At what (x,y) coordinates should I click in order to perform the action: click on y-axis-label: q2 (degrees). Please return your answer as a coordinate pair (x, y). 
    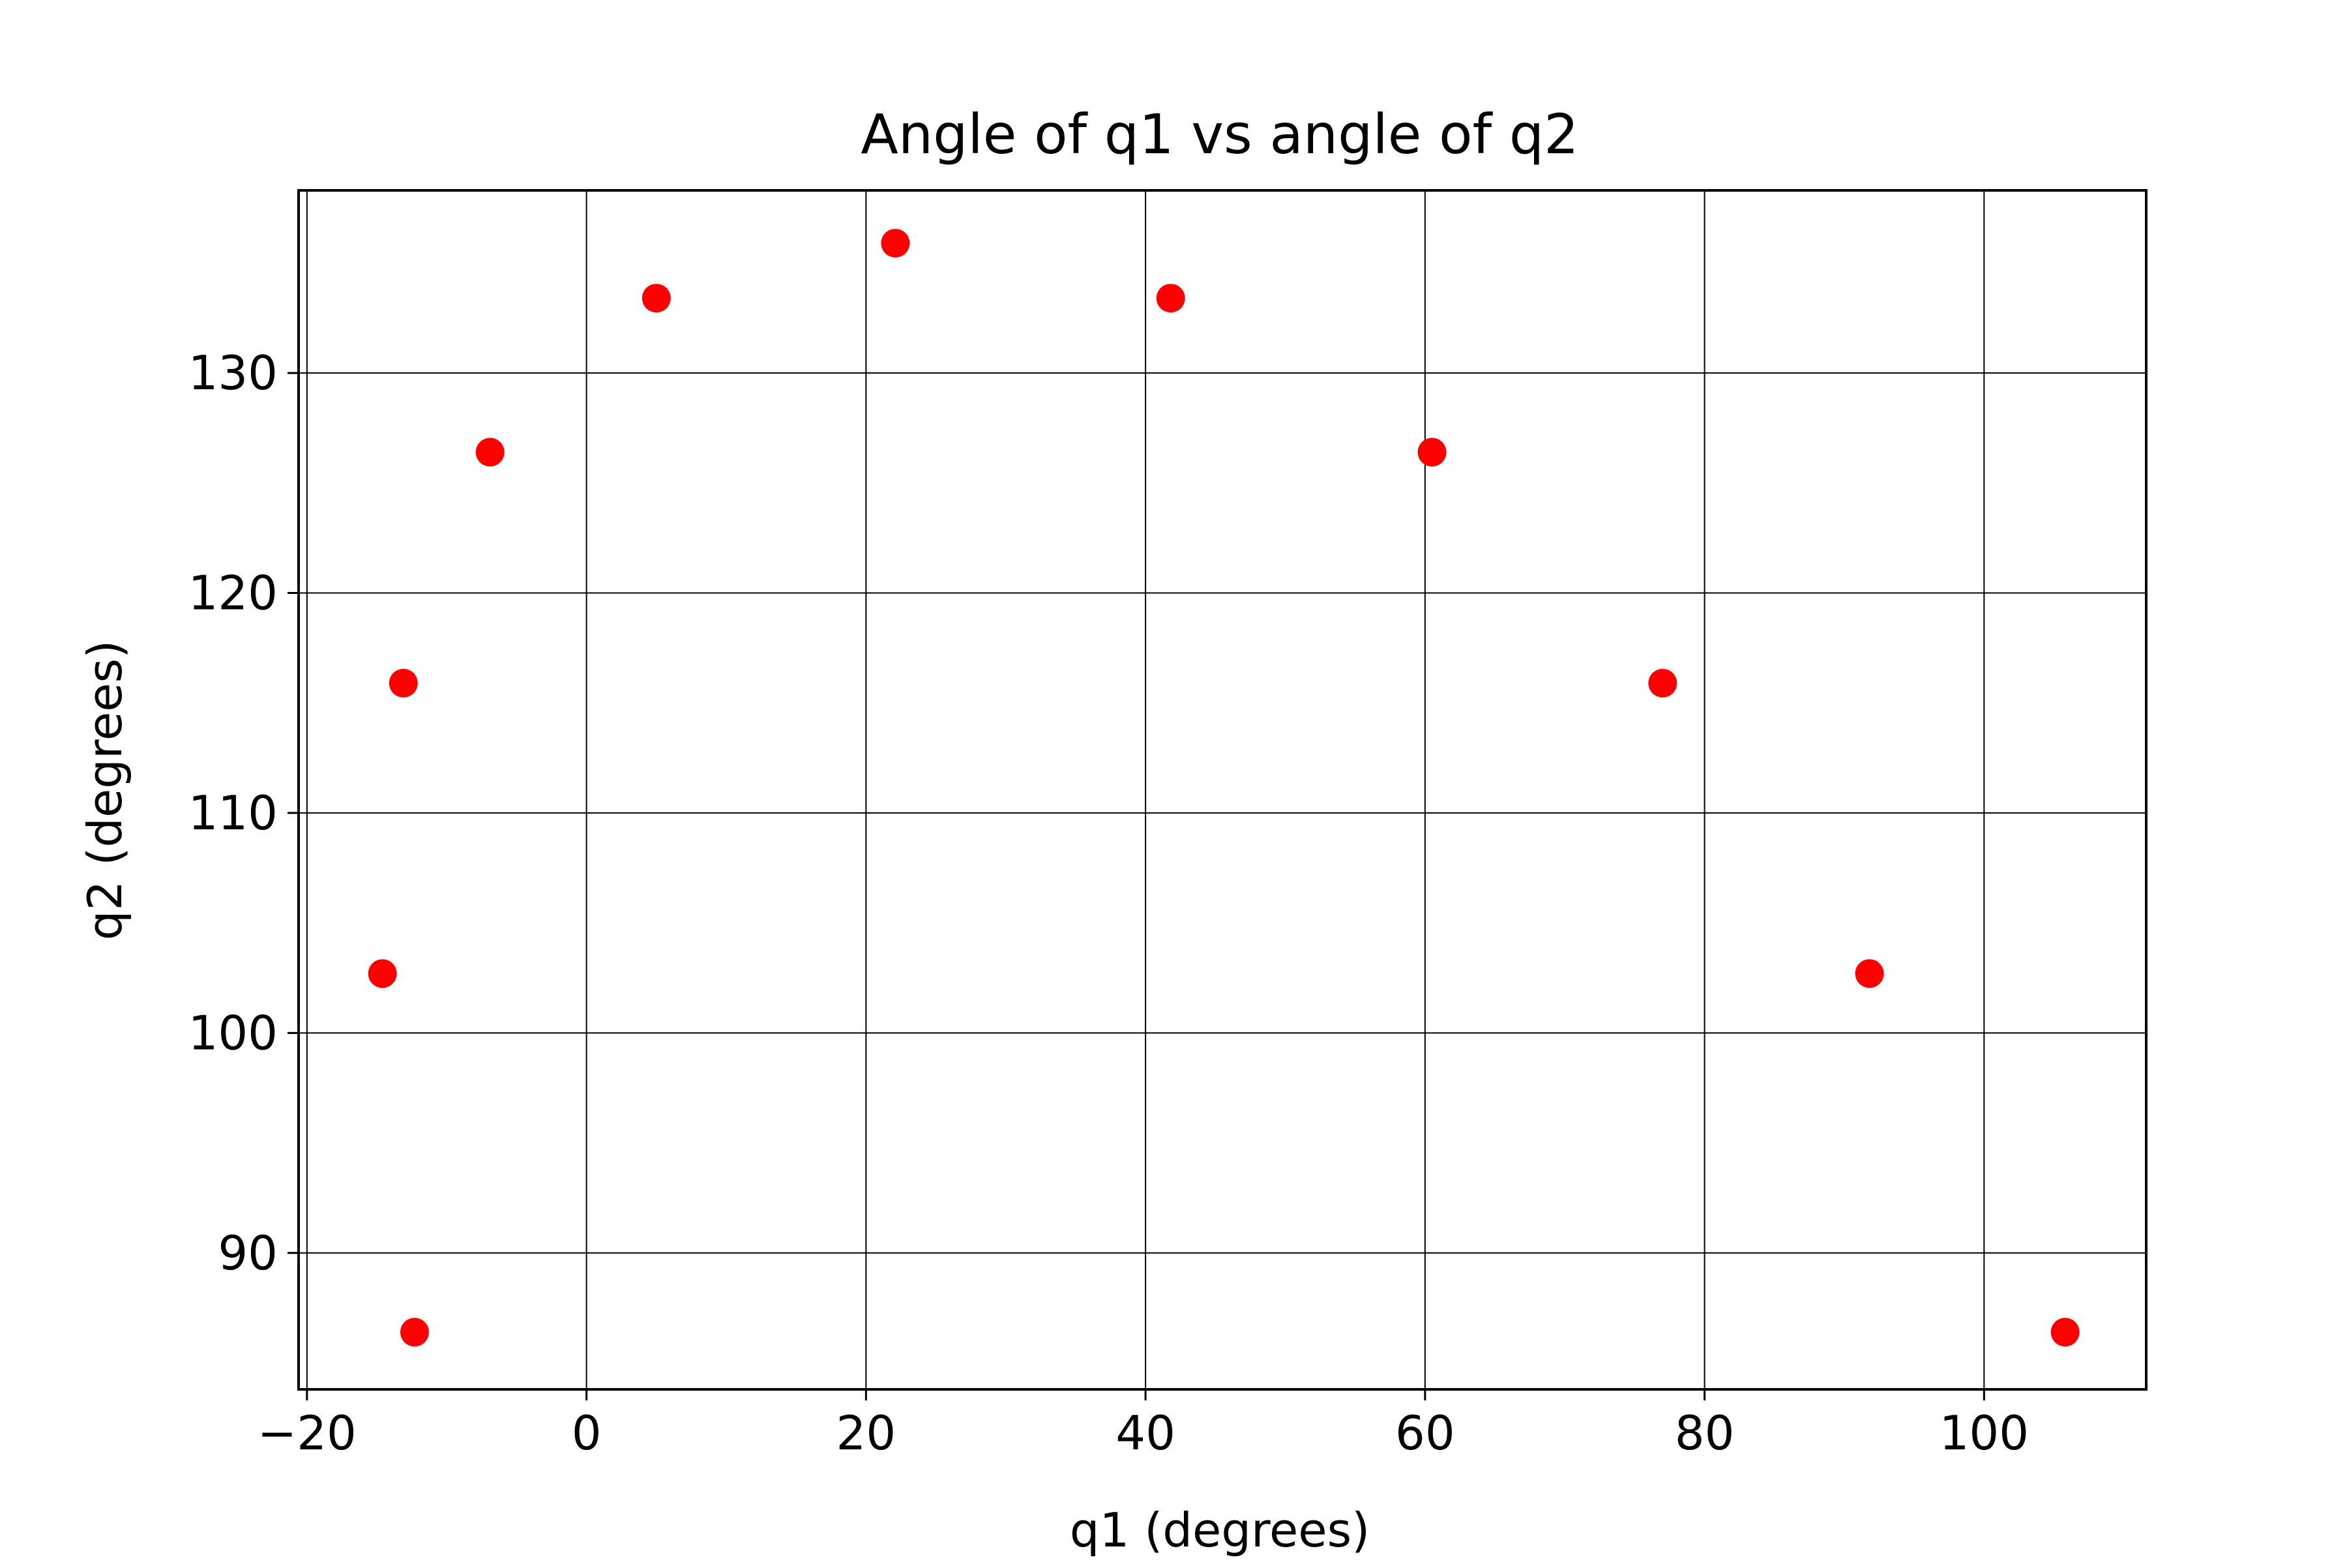
    Looking at the image, I should click on (105, 790).